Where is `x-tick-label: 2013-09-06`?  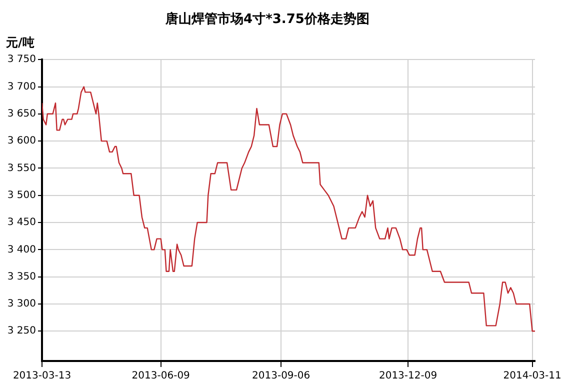 x-tick-label: 2013-09-06 is located at coordinates (281, 376).